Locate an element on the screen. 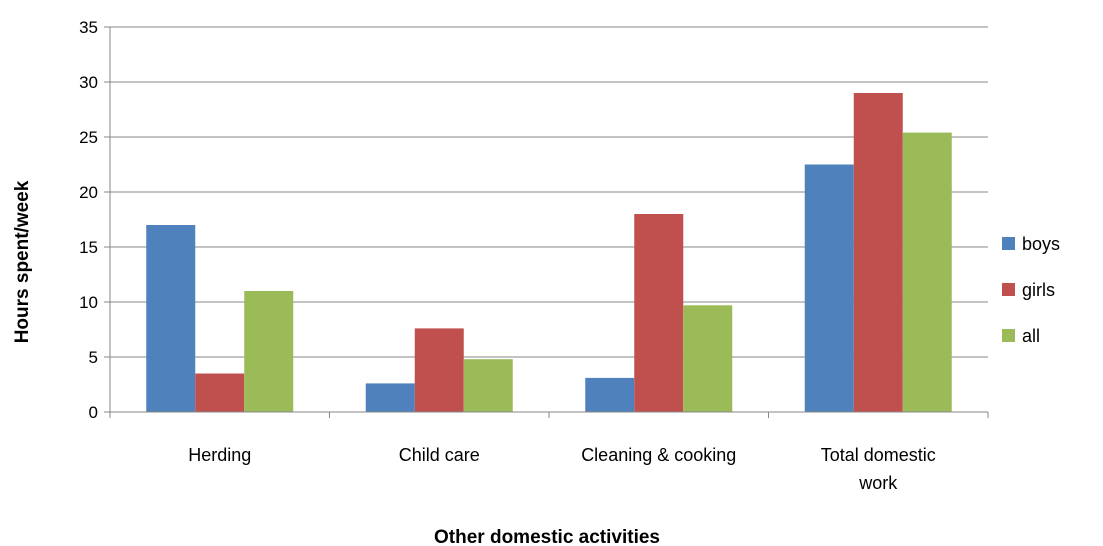  legend-swatch-boys is located at coordinates (1008, 243).